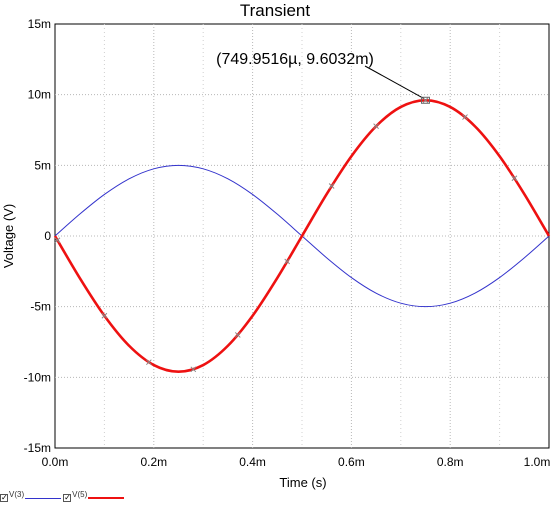 Image resolution: width=553 pixels, height=509 pixels. What do you see at coordinates (67, 497) in the screenshot?
I see `legend-checkbox-v5: ✓` at bounding box center [67, 497].